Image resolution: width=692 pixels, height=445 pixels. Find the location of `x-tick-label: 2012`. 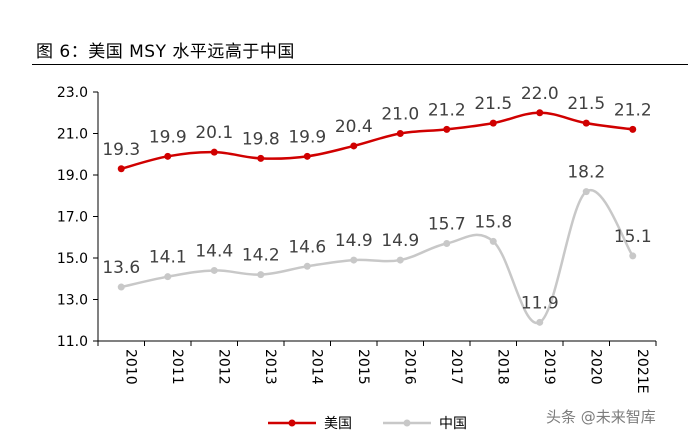

x-tick-label: 2012 is located at coordinates (223, 367).